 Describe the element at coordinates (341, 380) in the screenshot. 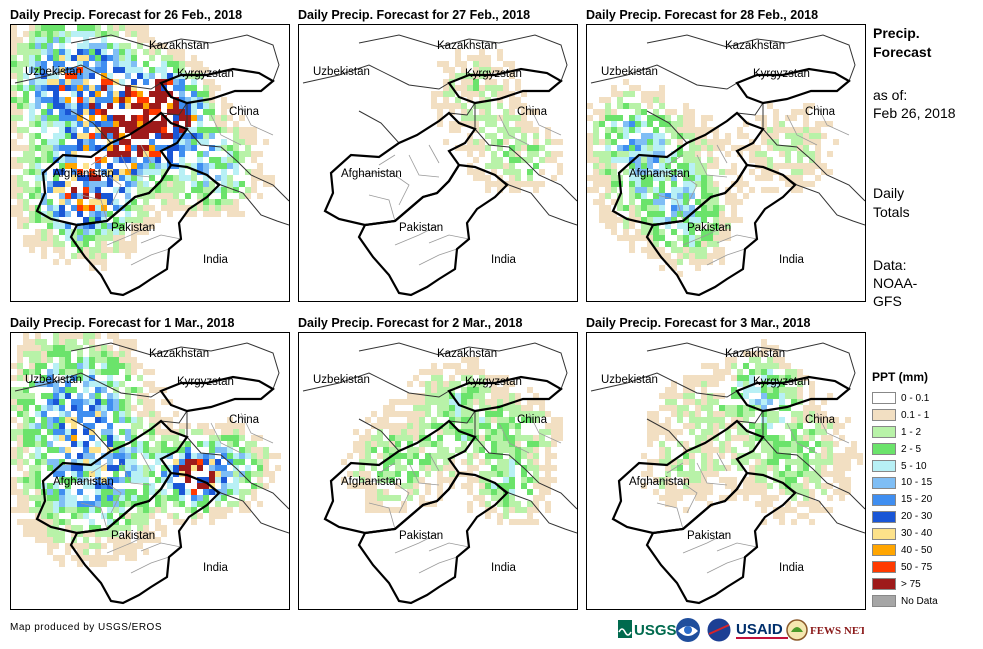

I see `country-label-uzbekistan: Uzbekistan` at that location.